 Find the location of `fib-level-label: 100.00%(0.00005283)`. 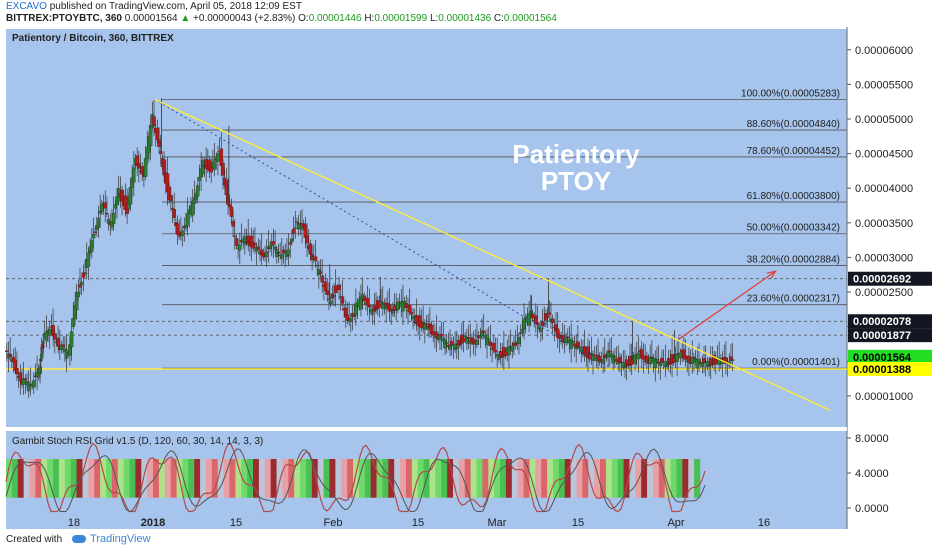

fib-level-label: 100.00%(0.00005283) is located at coordinates (790, 93).